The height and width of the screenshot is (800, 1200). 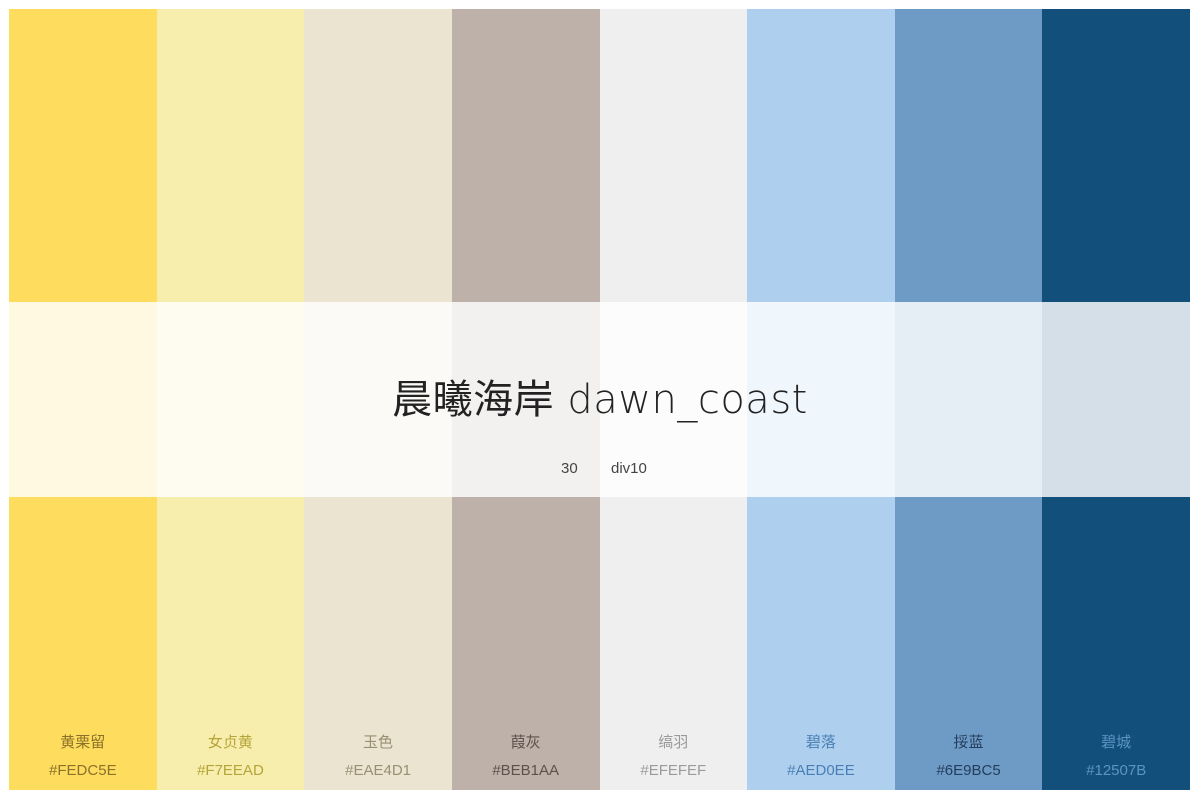 What do you see at coordinates (525, 742) in the screenshot?
I see `swatch-name: 葭灰` at bounding box center [525, 742].